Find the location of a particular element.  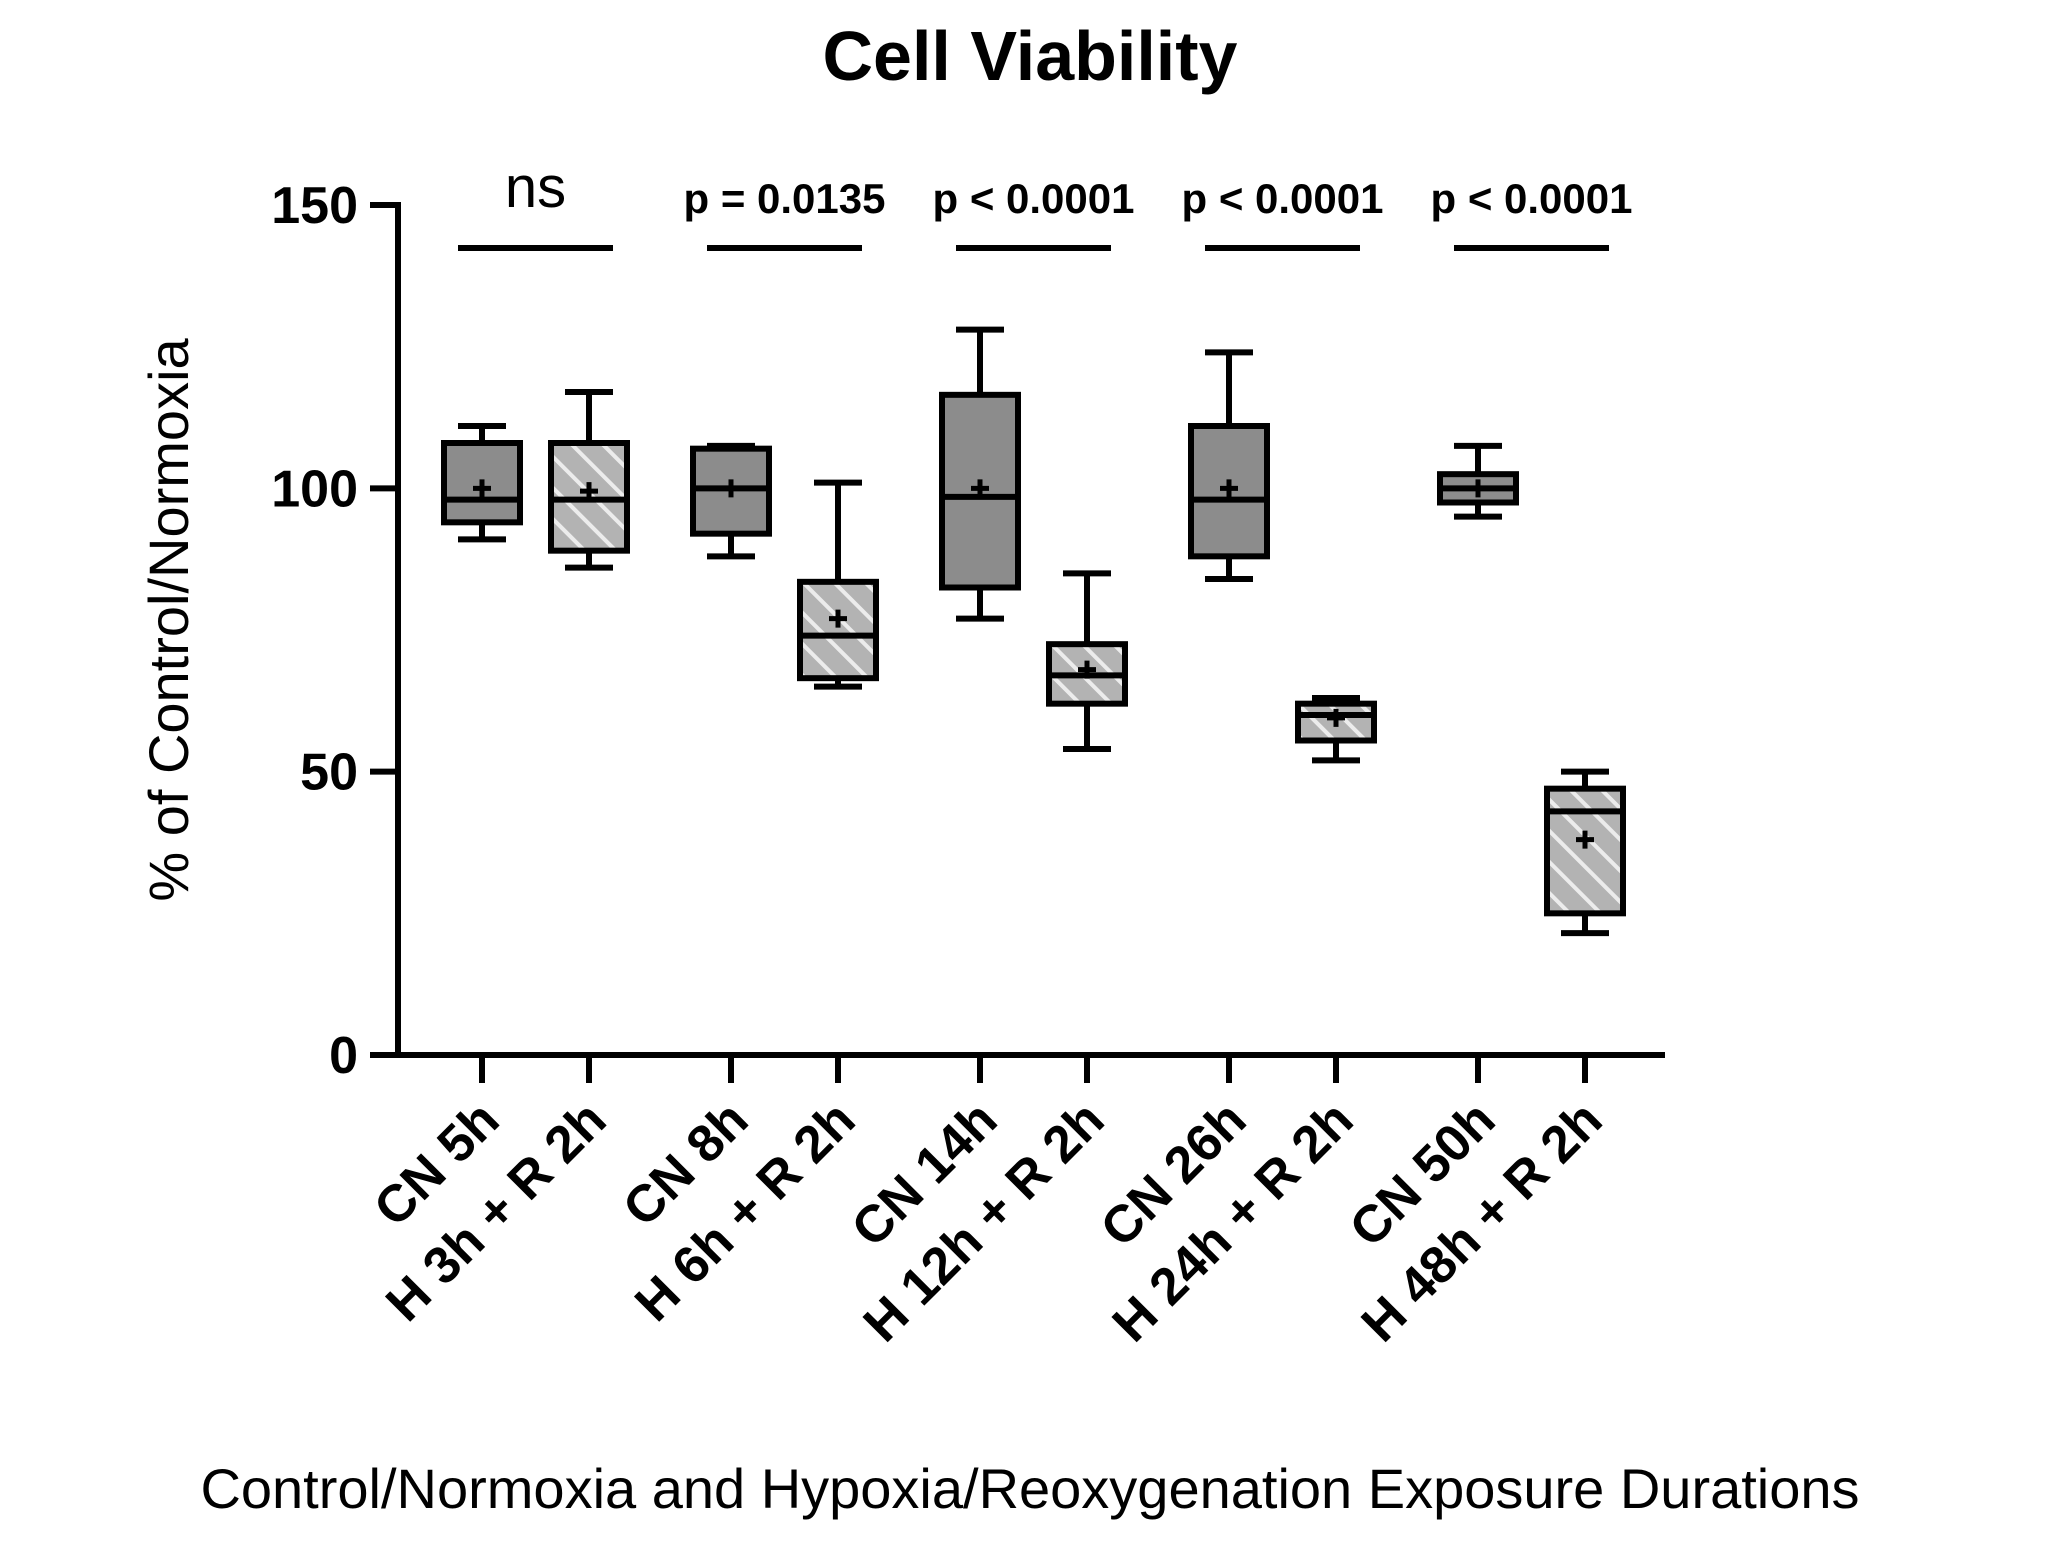

y-tick-label: 50 is located at coordinates (329, 773).